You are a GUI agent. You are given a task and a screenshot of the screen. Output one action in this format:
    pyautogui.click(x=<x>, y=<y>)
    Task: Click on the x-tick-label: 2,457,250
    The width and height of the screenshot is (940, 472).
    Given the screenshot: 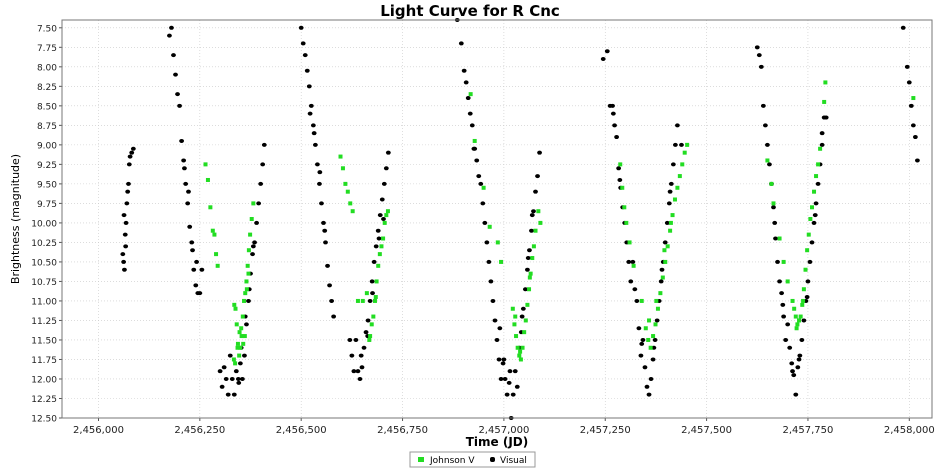 What is the action you would take?
    pyautogui.click(x=605, y=430)
    